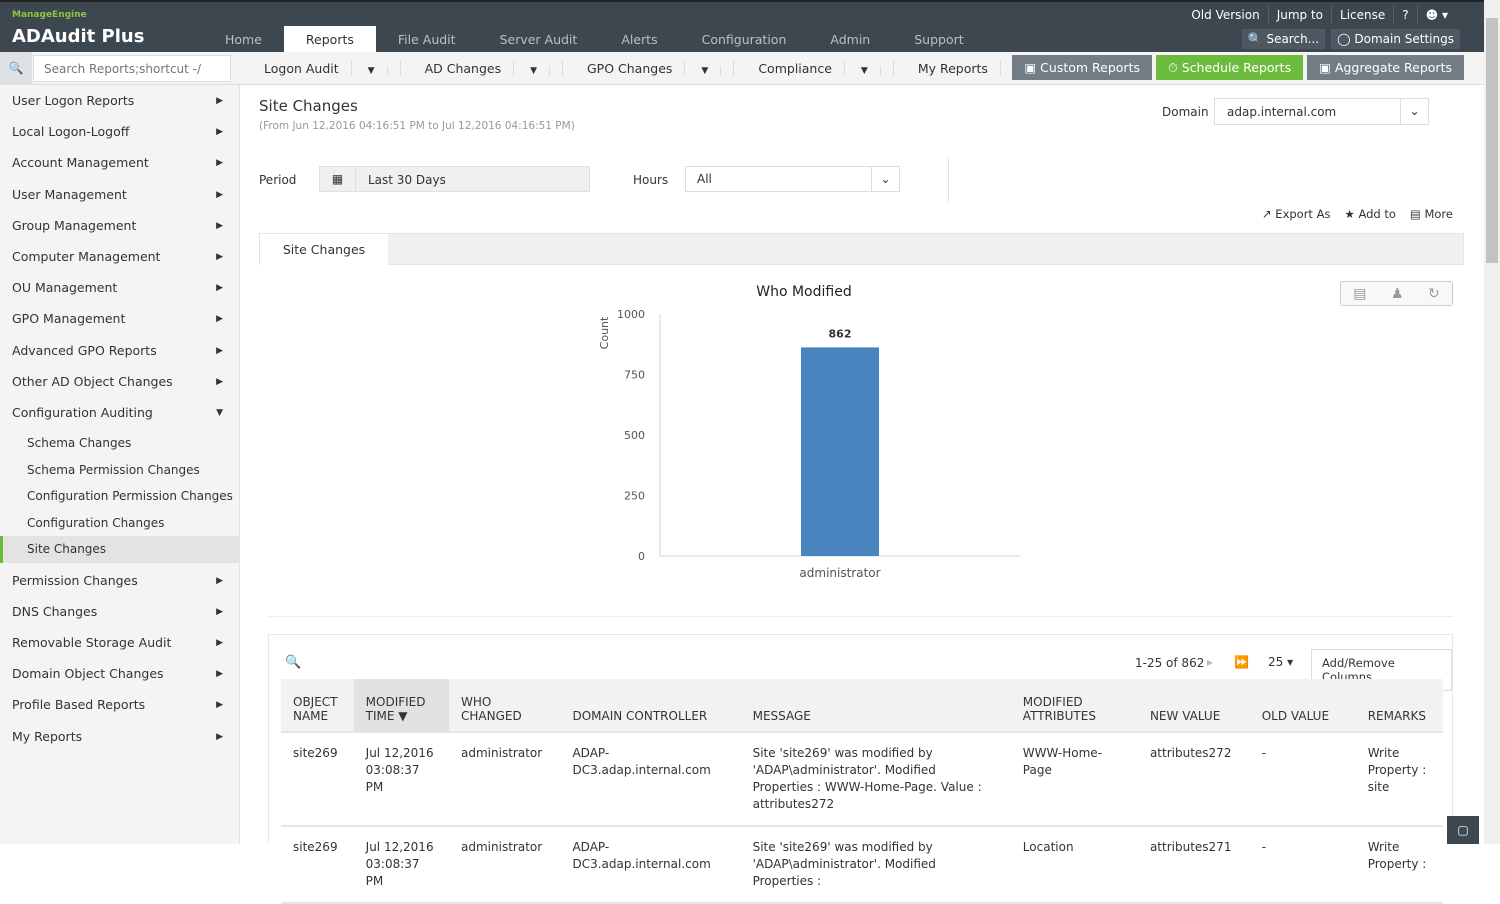  Describe the element at coordinates (302, 68) in the screenshot. I see `menu-label: Logon Audit` at that location.